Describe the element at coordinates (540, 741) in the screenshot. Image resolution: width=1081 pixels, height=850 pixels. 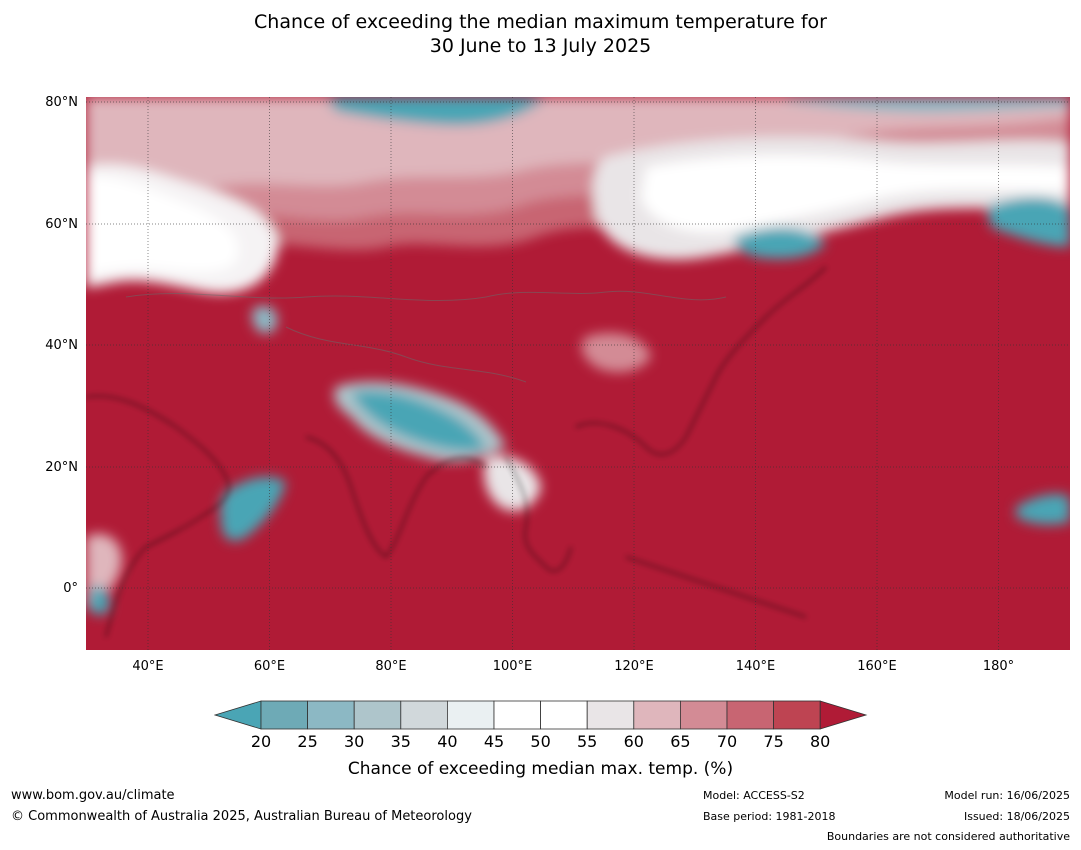
I see `colorbar-tick: 50` at that location.